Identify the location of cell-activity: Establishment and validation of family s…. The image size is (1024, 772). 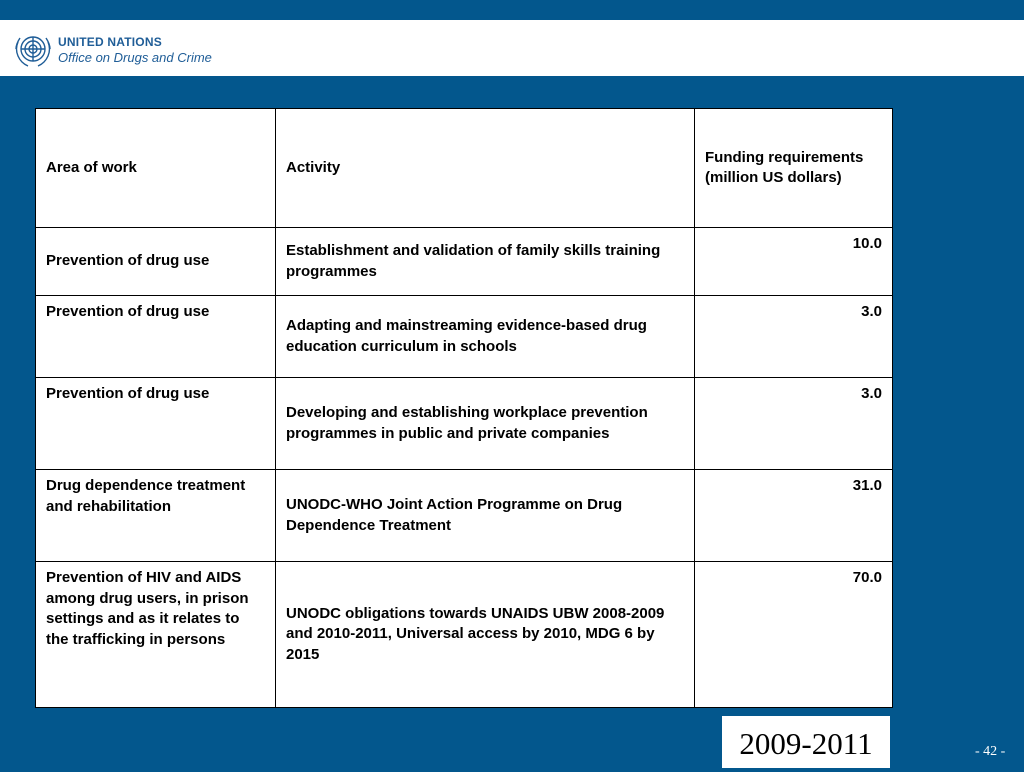
(485, 261).